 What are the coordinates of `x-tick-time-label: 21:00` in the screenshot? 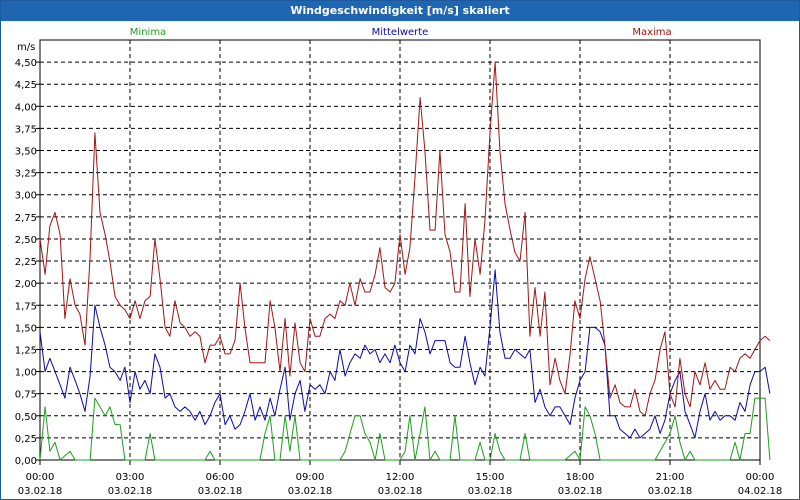 It's located at (670, 477).